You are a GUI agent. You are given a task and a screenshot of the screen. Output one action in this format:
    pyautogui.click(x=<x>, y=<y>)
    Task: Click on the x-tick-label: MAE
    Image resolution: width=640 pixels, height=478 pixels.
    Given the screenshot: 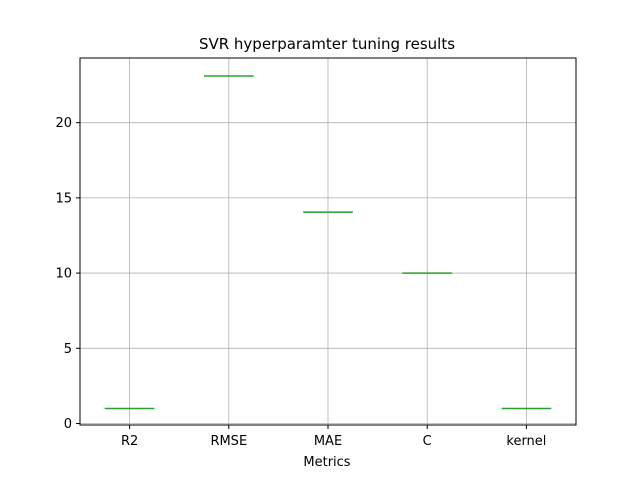 What is the action you would take?
    pyautogui.click(x=328, y=441)
    